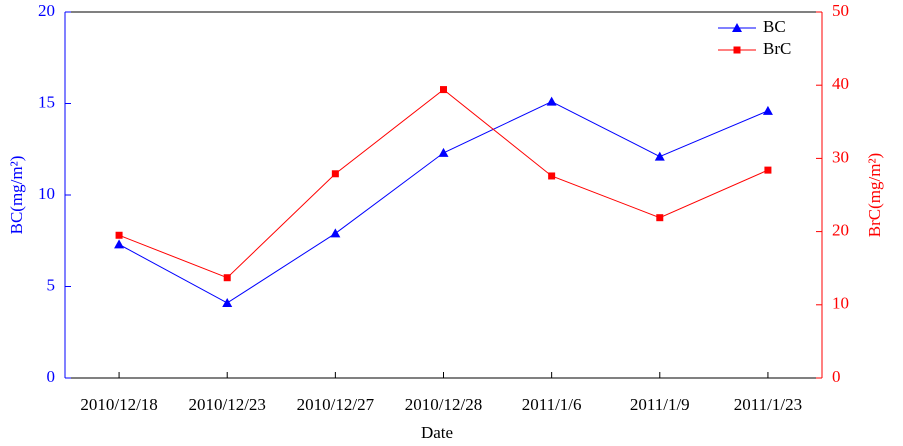 This screenshot has width=903, height=446. What do you see at coordinates (16, 195) in the screenshot?
I see `y-axis-title: BC(mg/m²)` at bounding box center [16, 195].